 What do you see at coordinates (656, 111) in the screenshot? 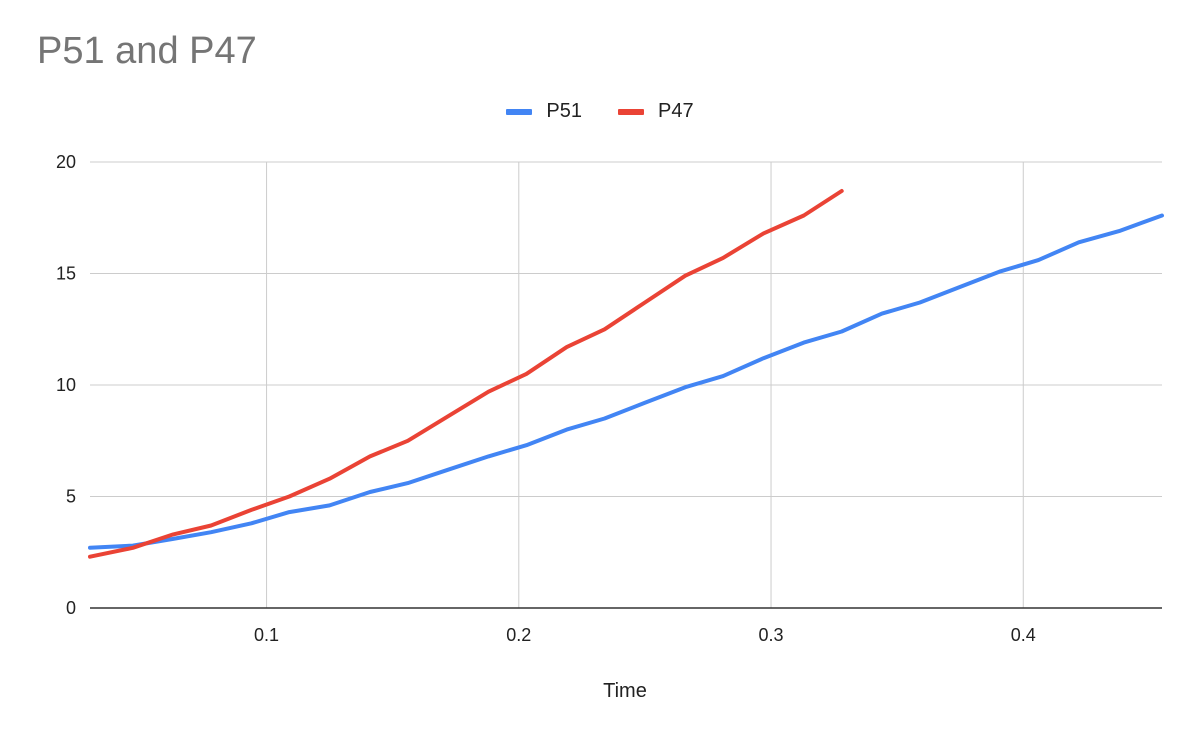
I see `legend-item-p47: P47` at bounding box center [656, 111].